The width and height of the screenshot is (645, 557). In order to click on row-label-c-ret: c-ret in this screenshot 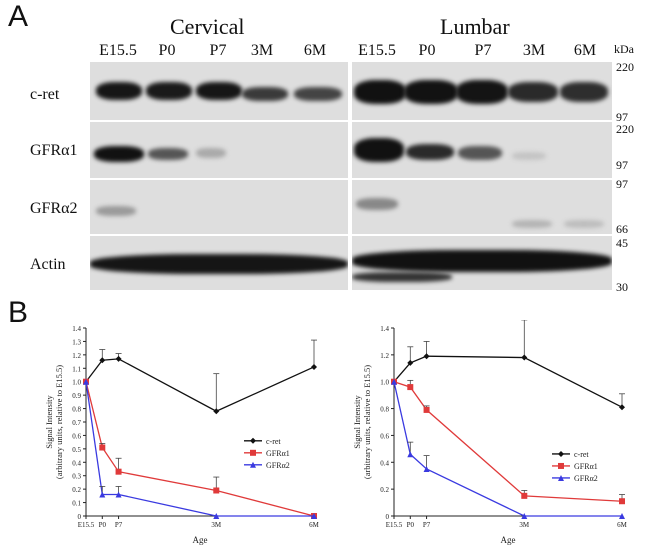, I will do `click(45, 94)`.